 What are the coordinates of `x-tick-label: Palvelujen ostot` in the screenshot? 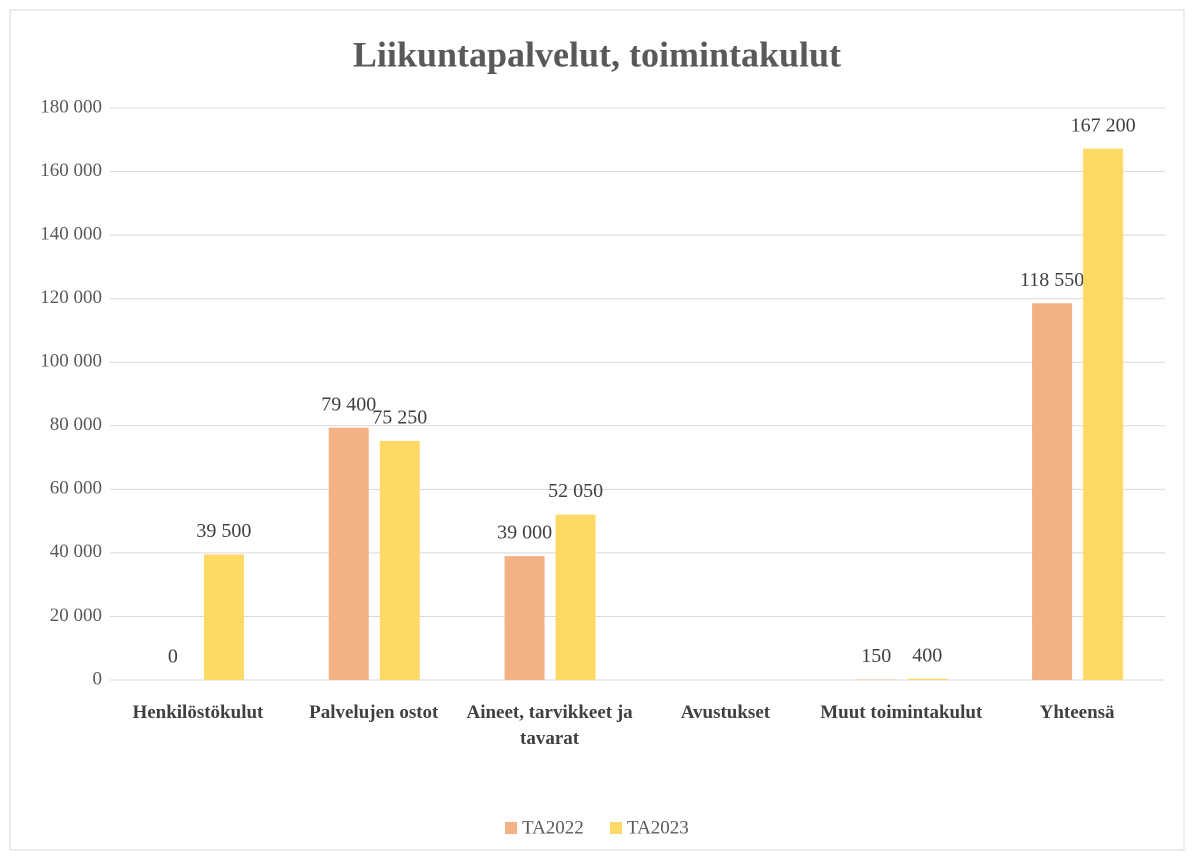 It's located at (374, 712).